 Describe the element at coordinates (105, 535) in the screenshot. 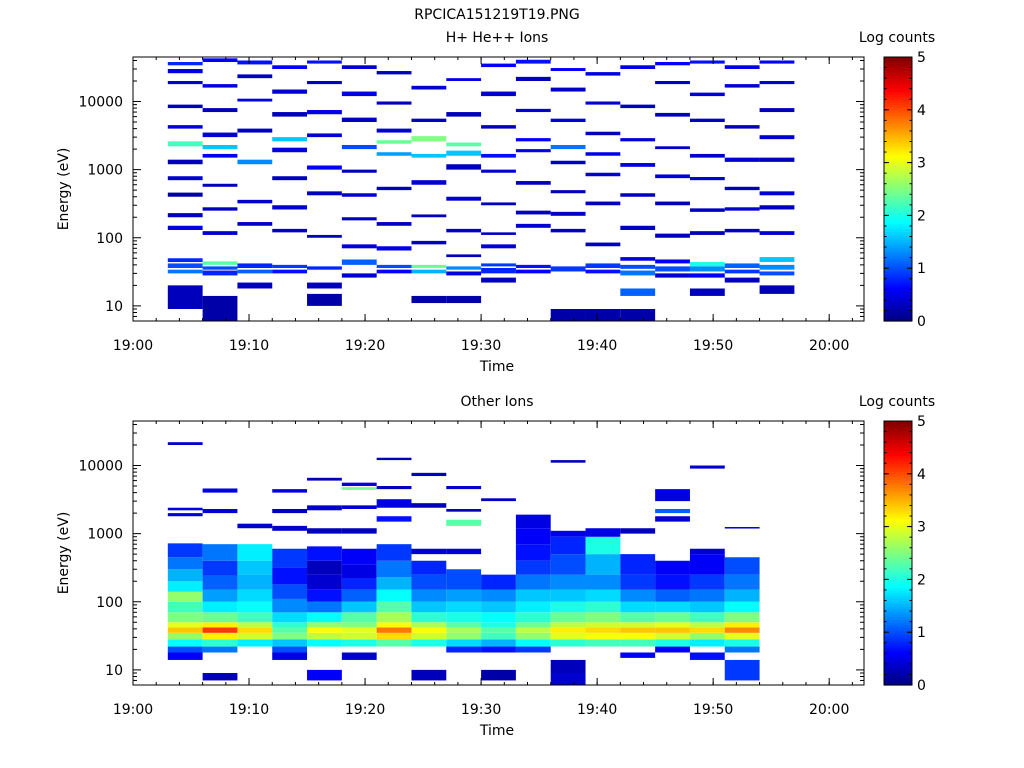

I see `y-tick-label: 1000` at that location.